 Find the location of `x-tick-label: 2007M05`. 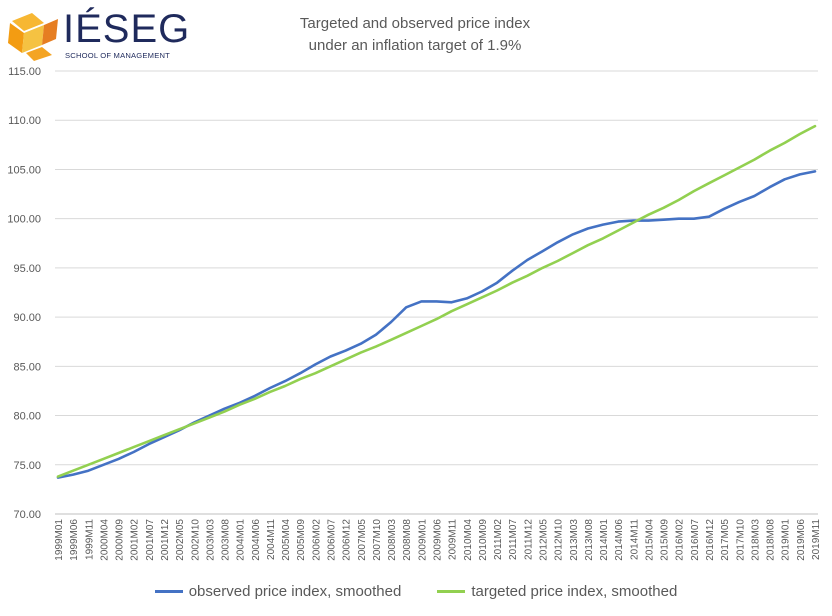

x-tick-label: 2007M05 is located at coordinates (362, 540).